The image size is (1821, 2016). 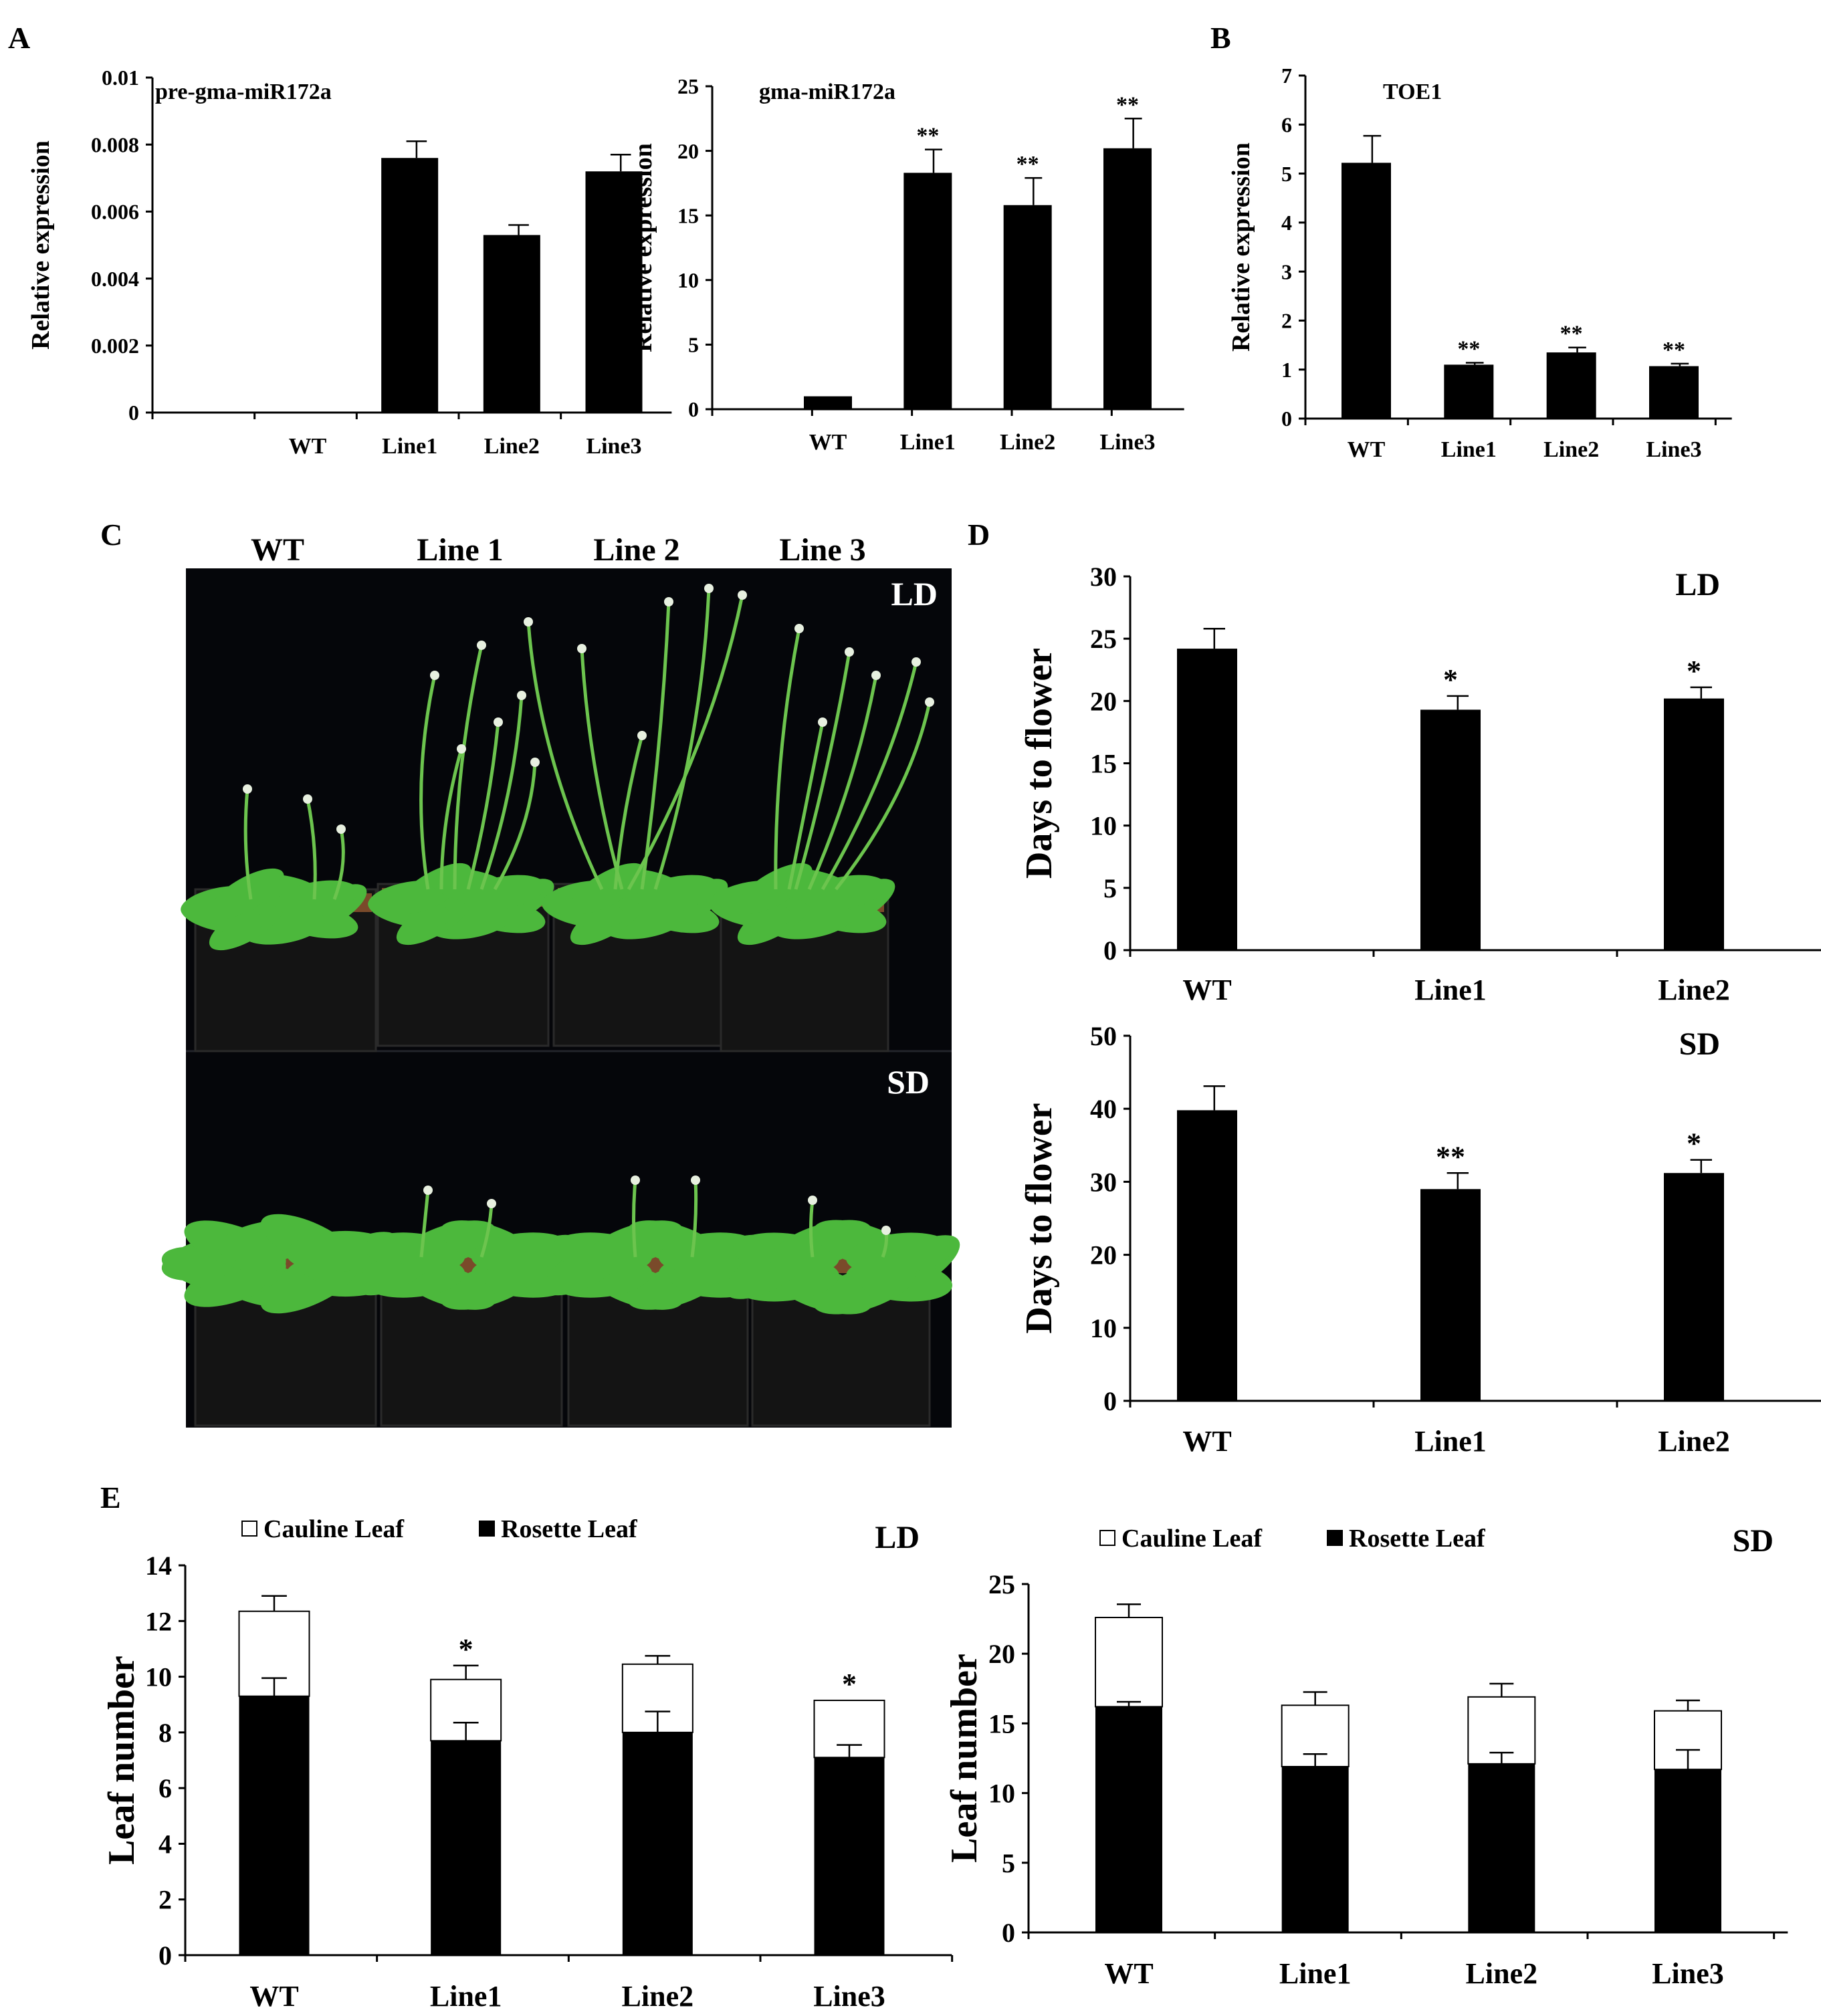 I want to click on y-axis-label: Relative expression, so click(x=41, y=245).